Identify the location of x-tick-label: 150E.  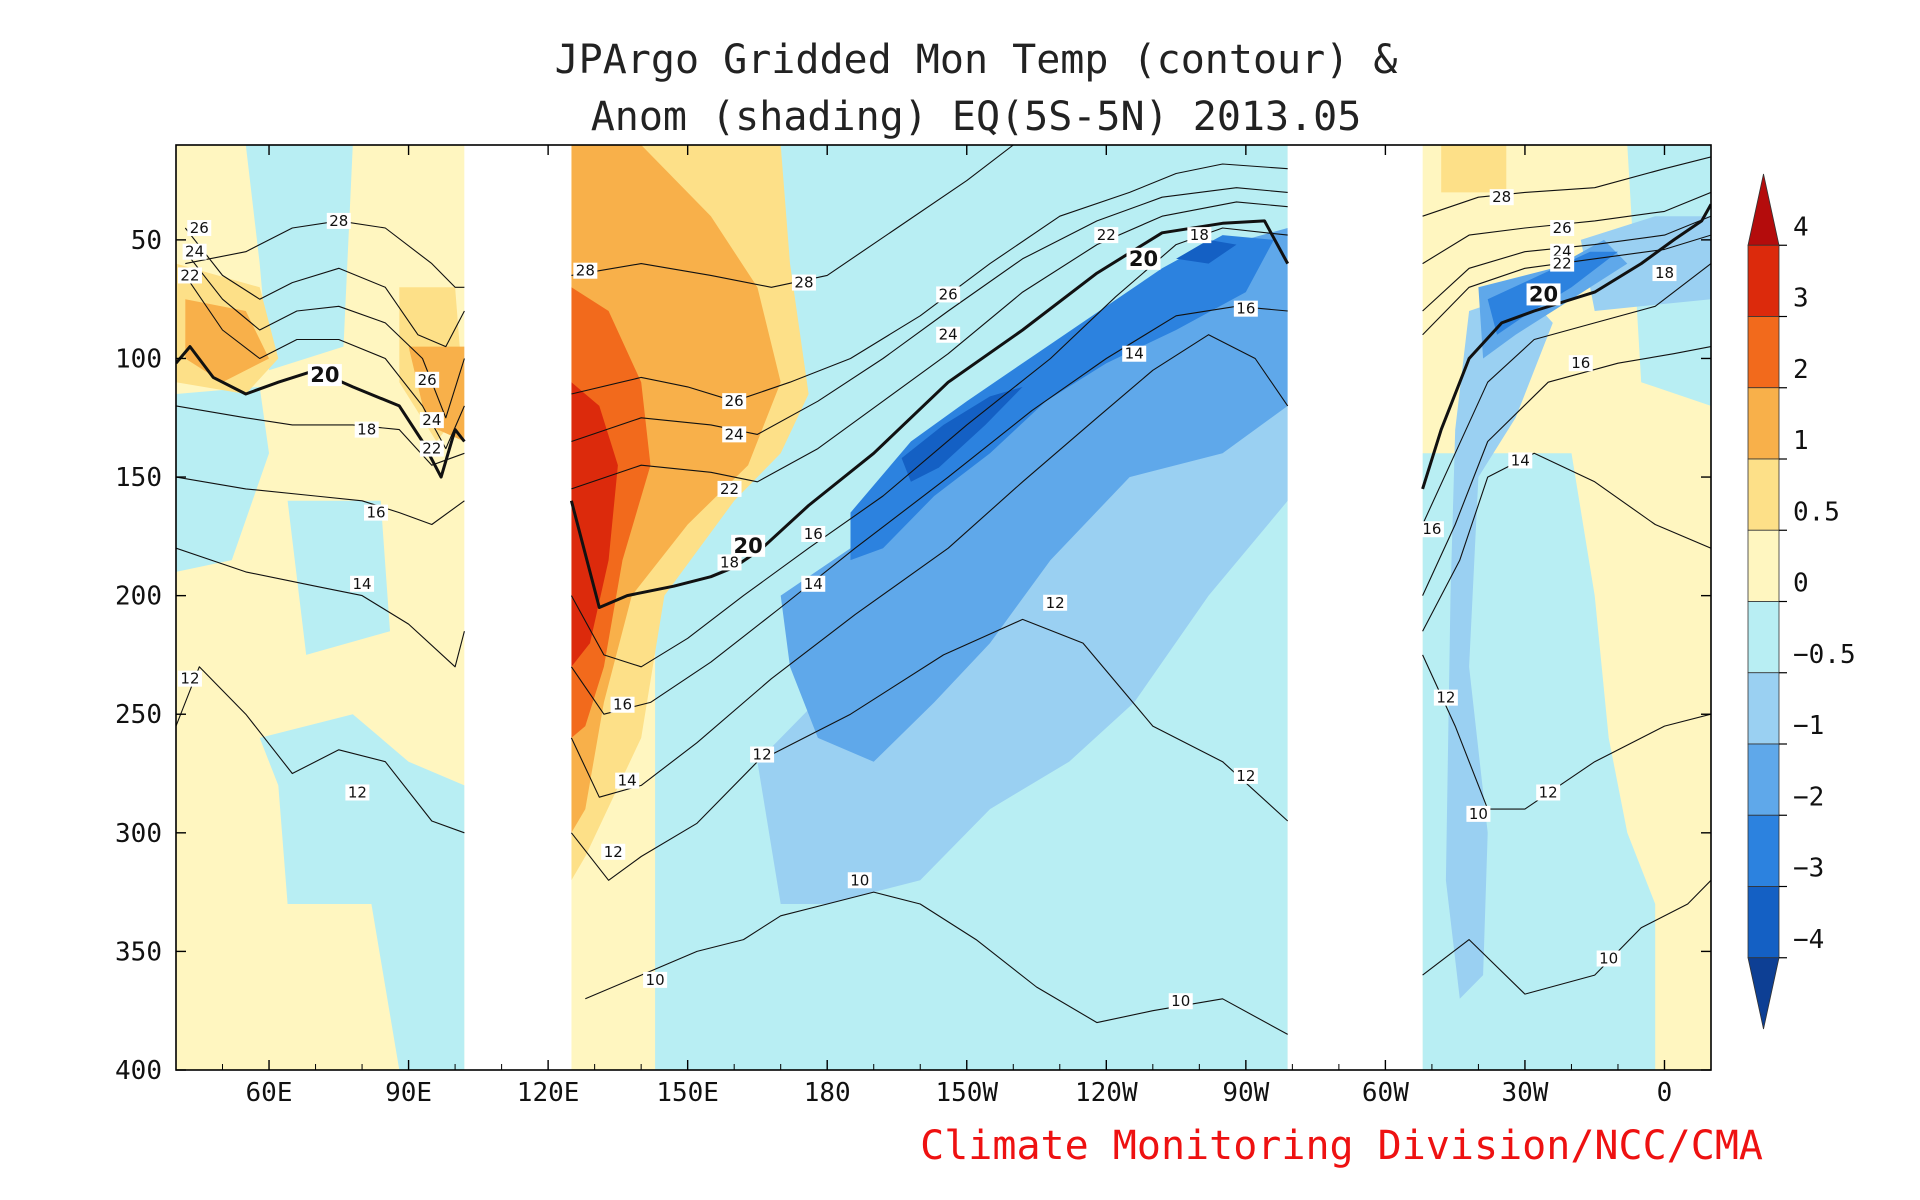
(687, 1093).